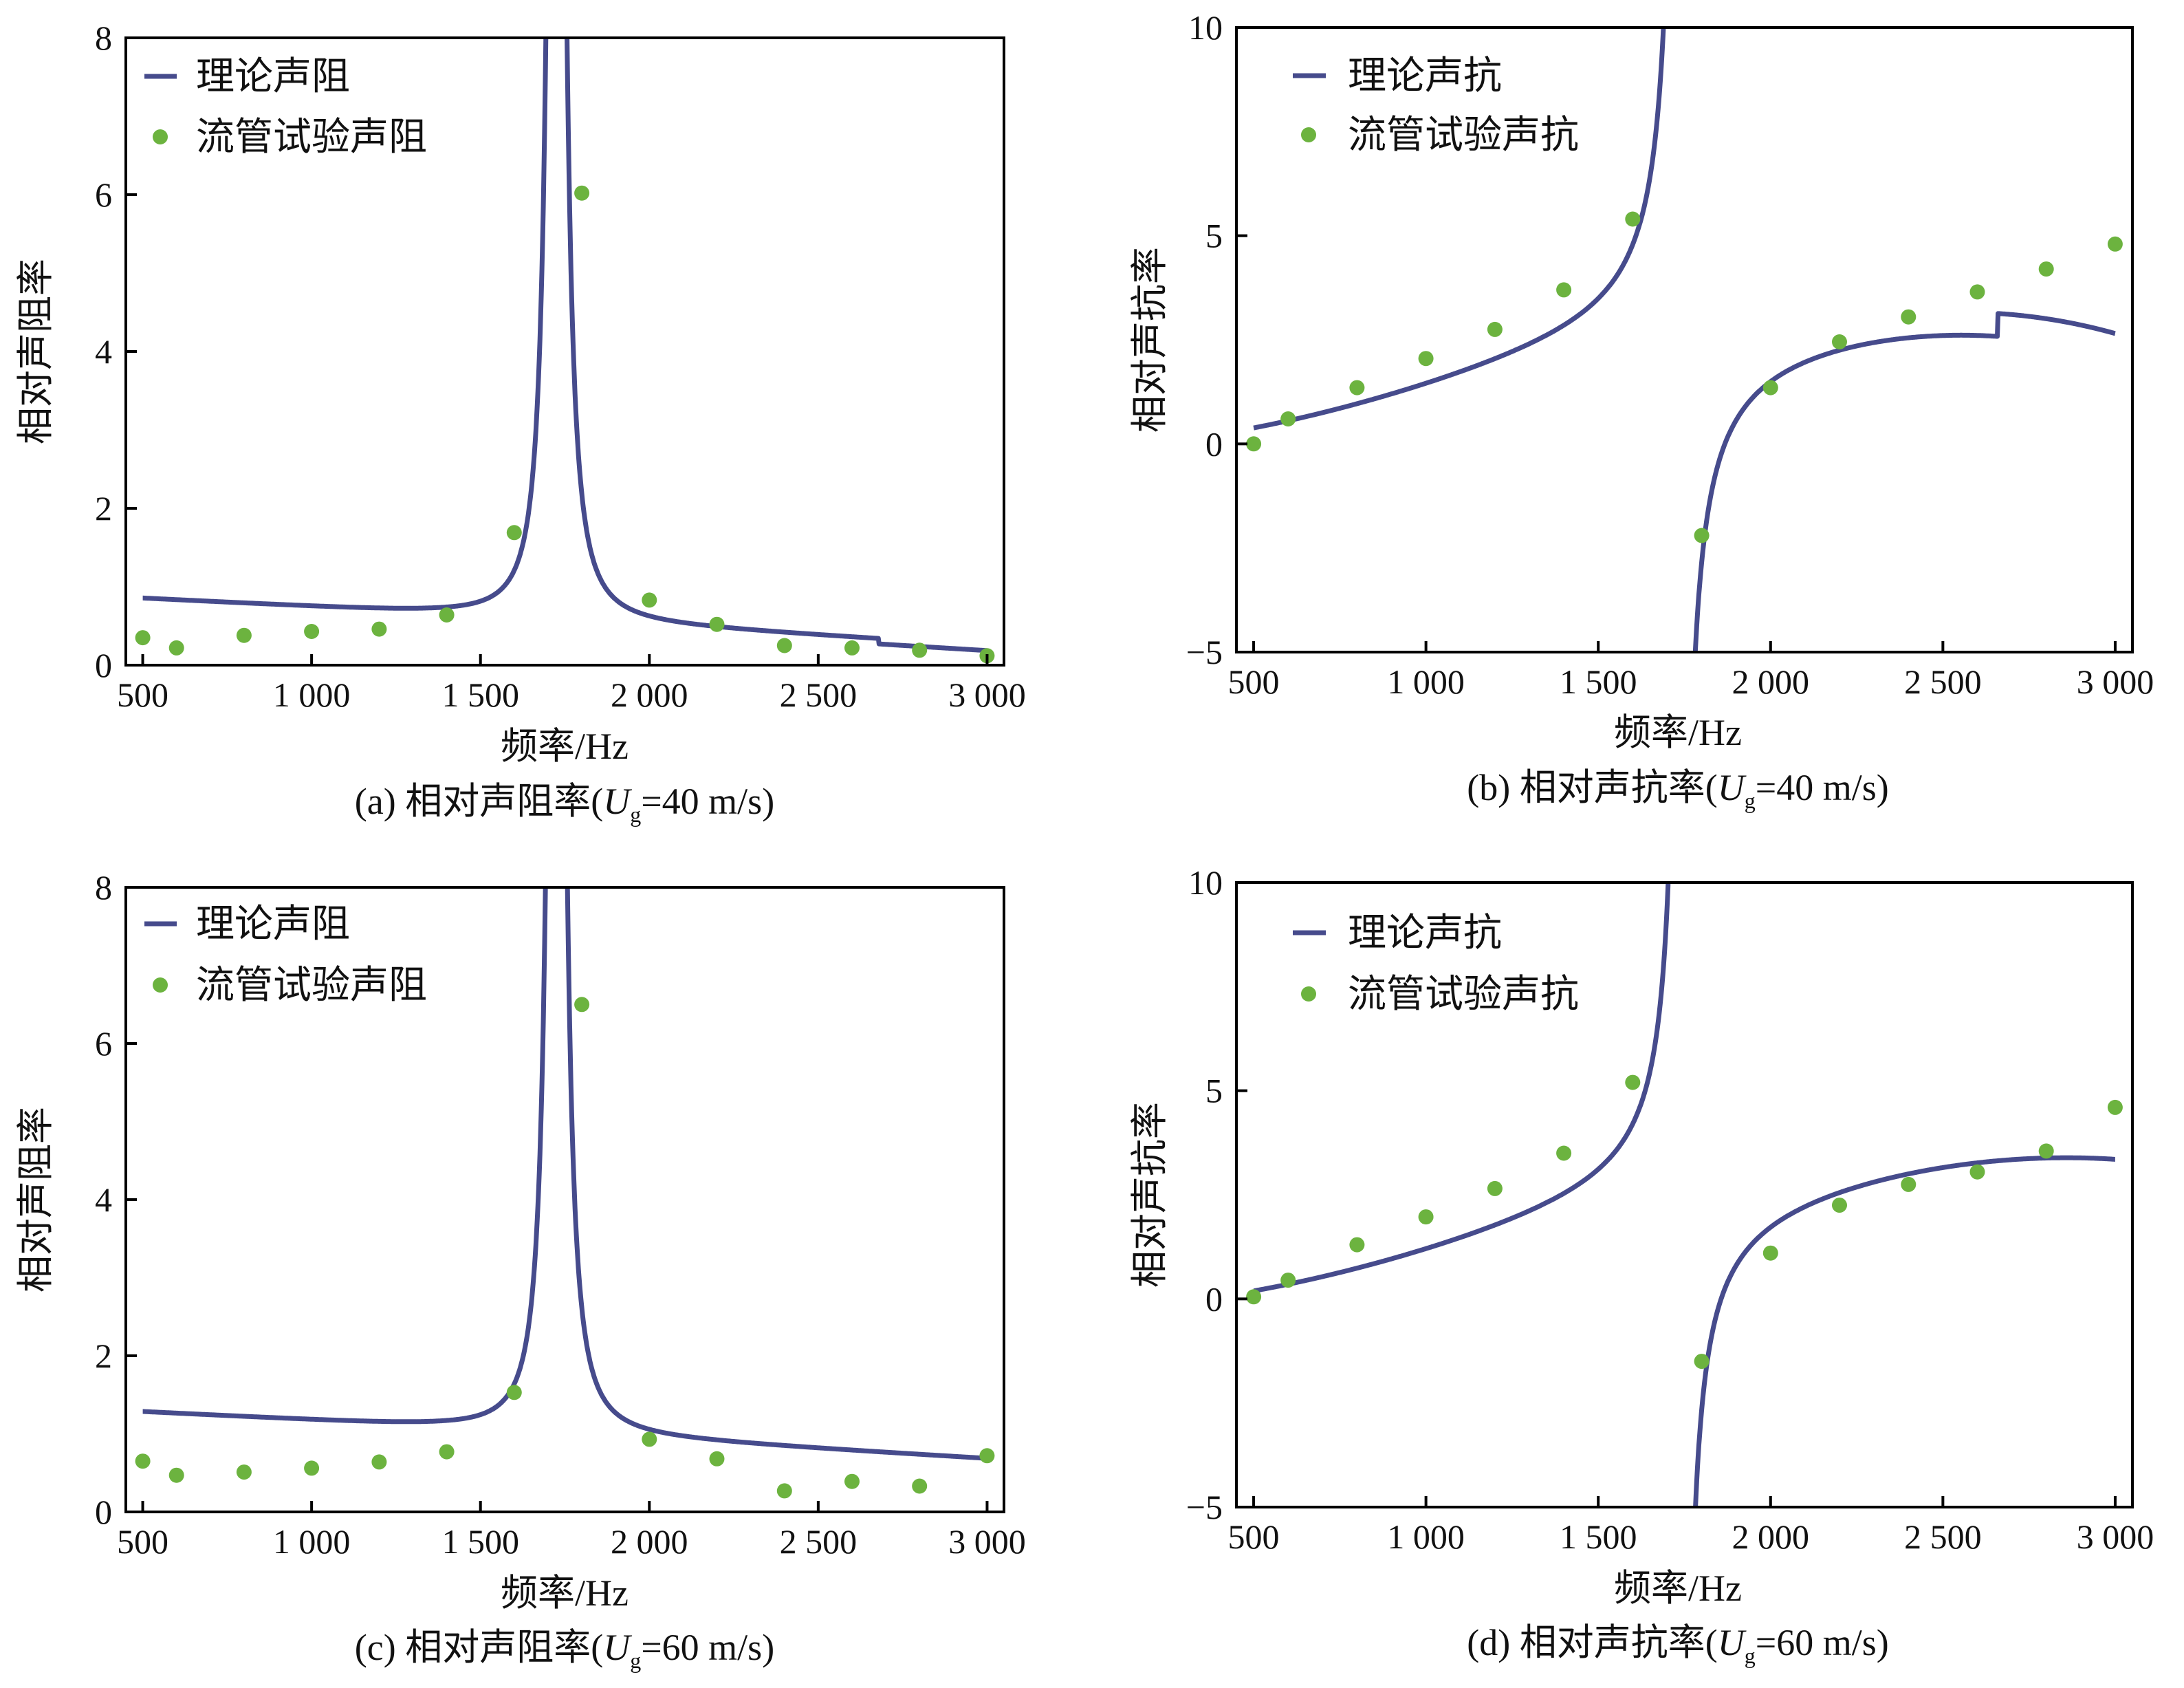 Image resolution: width=2184 pixels, height=1688 pixels. Describe the element at coordinates (103, 194) in the screenshot. I see `y-tick-label-a-3: 6` at that location.